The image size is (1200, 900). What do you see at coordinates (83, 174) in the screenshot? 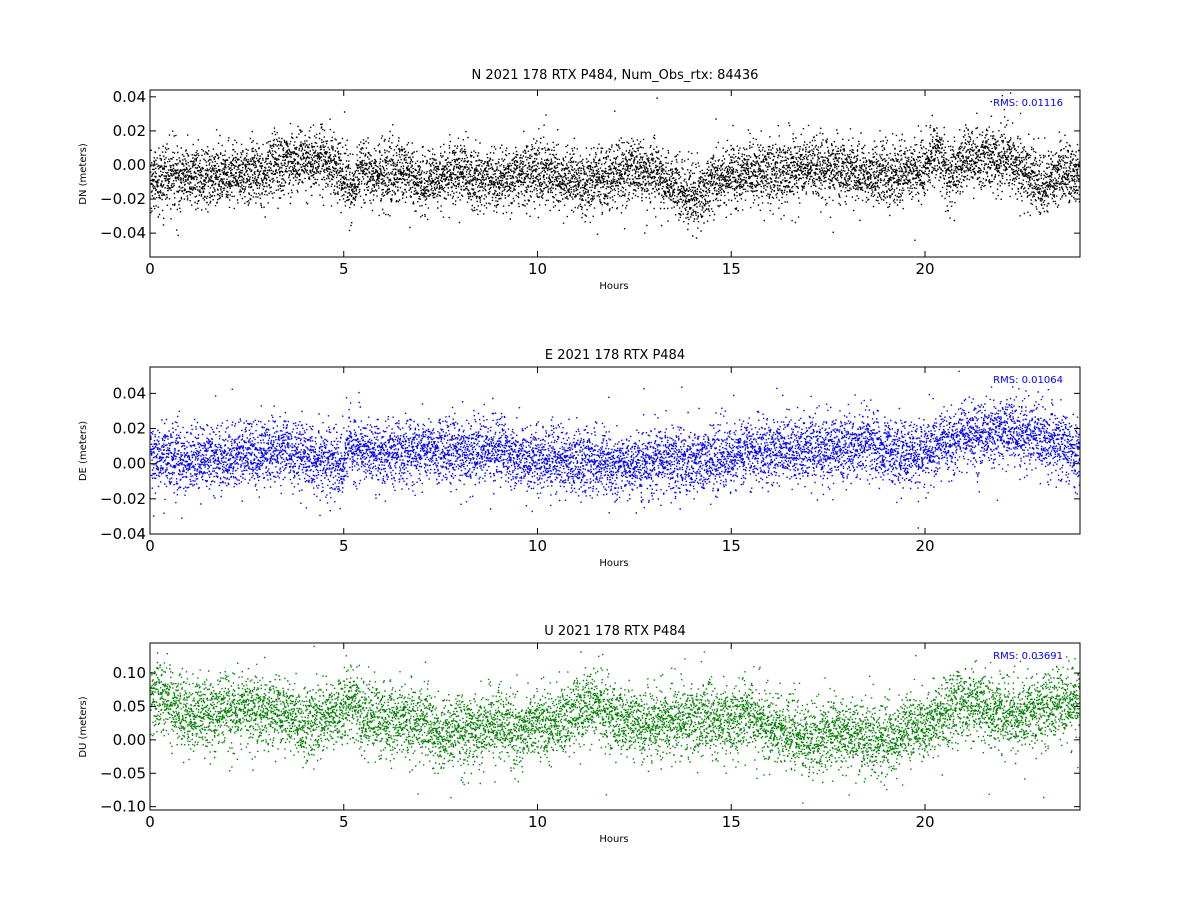
I see `y-axis-label: DN (meters)` at bounding box center [83, 174].